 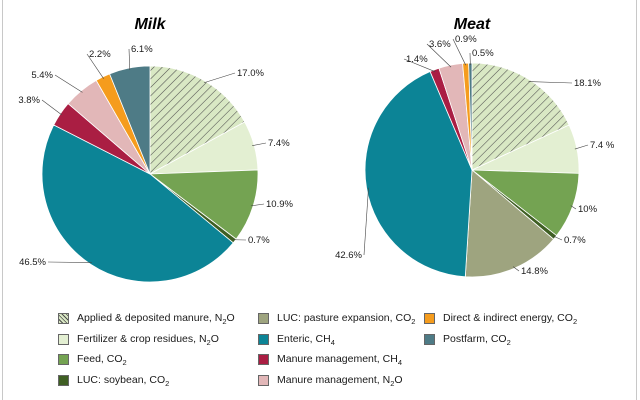 I want to click on meat-leader-luc-pasture, so click(x=516, y=269).